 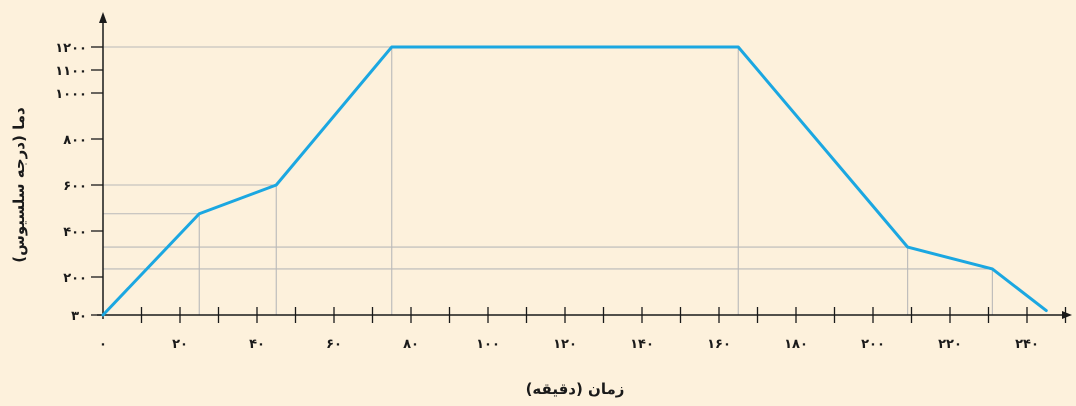 What do you see at coordinates (334, 344) in the screenshot?
I see `x-tick-label: ۶۰` at bounding box center [334, 344].